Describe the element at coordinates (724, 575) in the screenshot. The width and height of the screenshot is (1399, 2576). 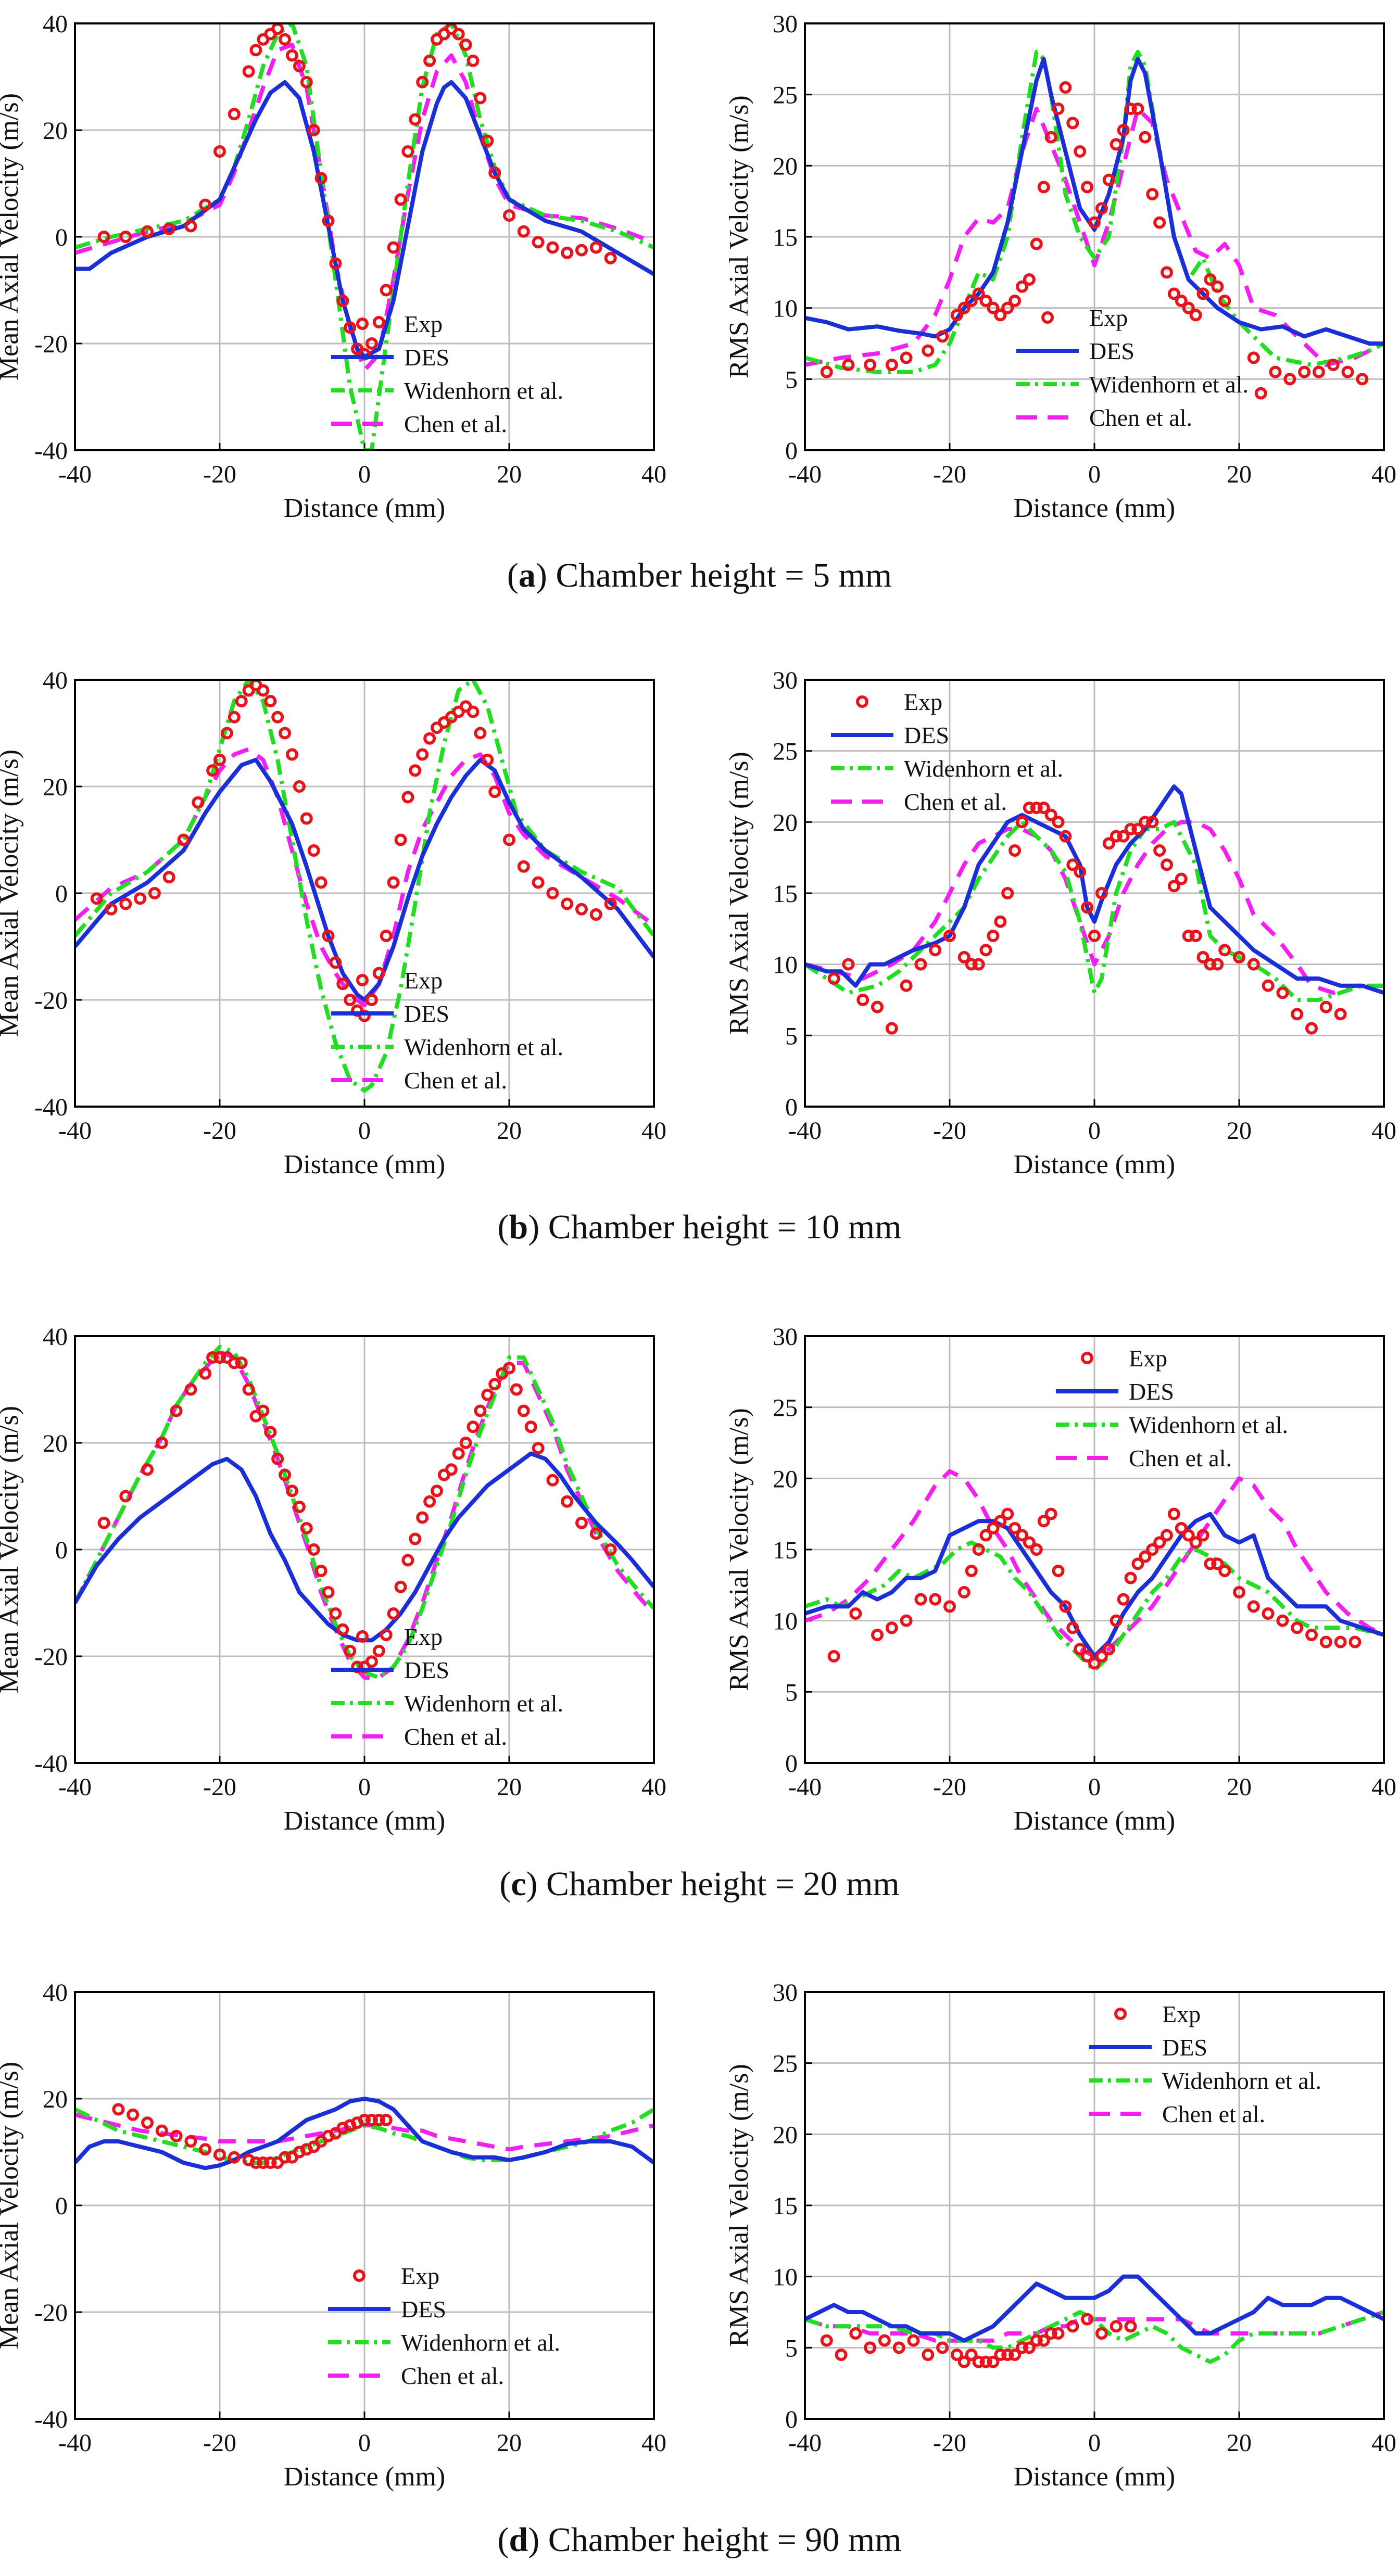
I see `caption-text: Chamber height = 5 mm` at that location.